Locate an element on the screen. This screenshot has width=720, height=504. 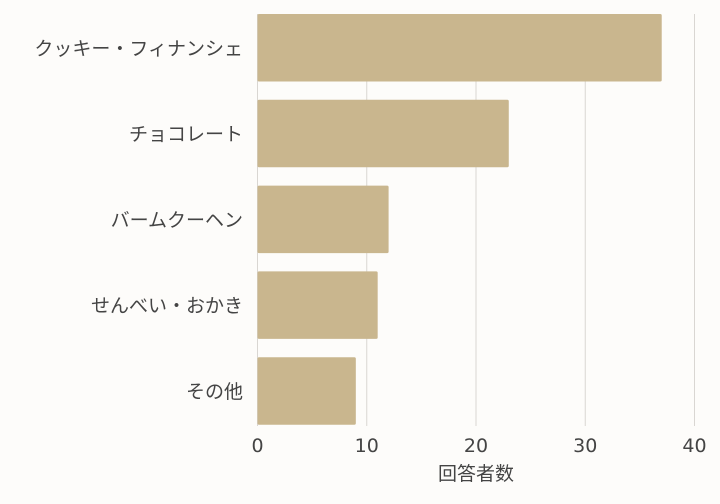
y-category-label: バームクーヘン is located at coordinates (177, 220).